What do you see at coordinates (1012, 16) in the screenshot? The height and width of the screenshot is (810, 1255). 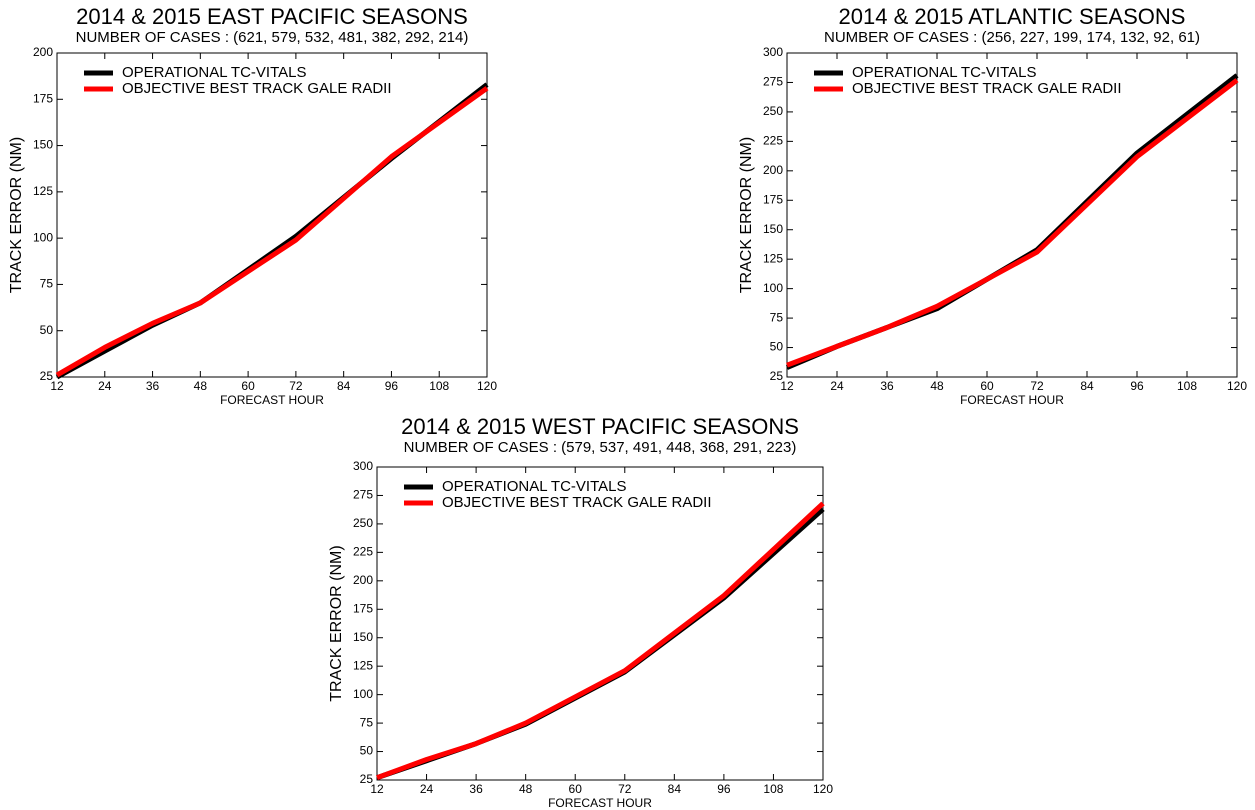 I see `chart-title: 2014 & 2015 ATLANTIC SEASONS` at bounding box center [1012, 16].